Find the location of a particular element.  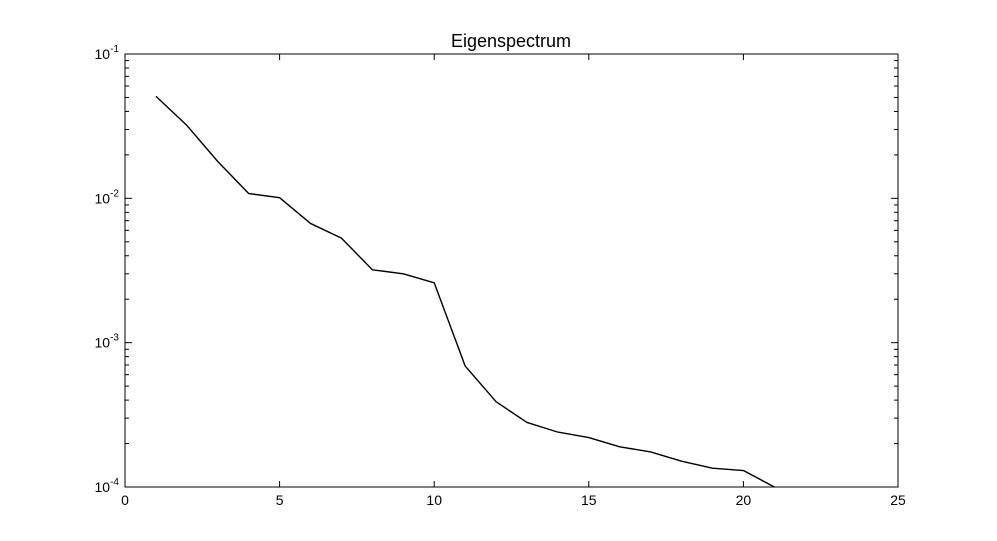

y-tick-label: 10⁻³ is located at coordinates (107, 342).